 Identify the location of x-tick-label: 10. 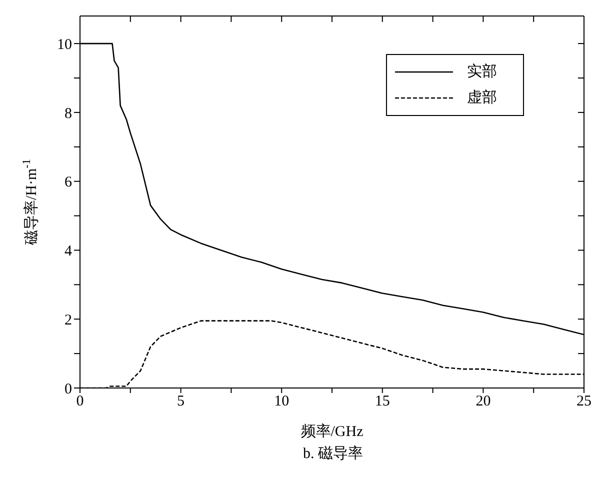
(282, 402).